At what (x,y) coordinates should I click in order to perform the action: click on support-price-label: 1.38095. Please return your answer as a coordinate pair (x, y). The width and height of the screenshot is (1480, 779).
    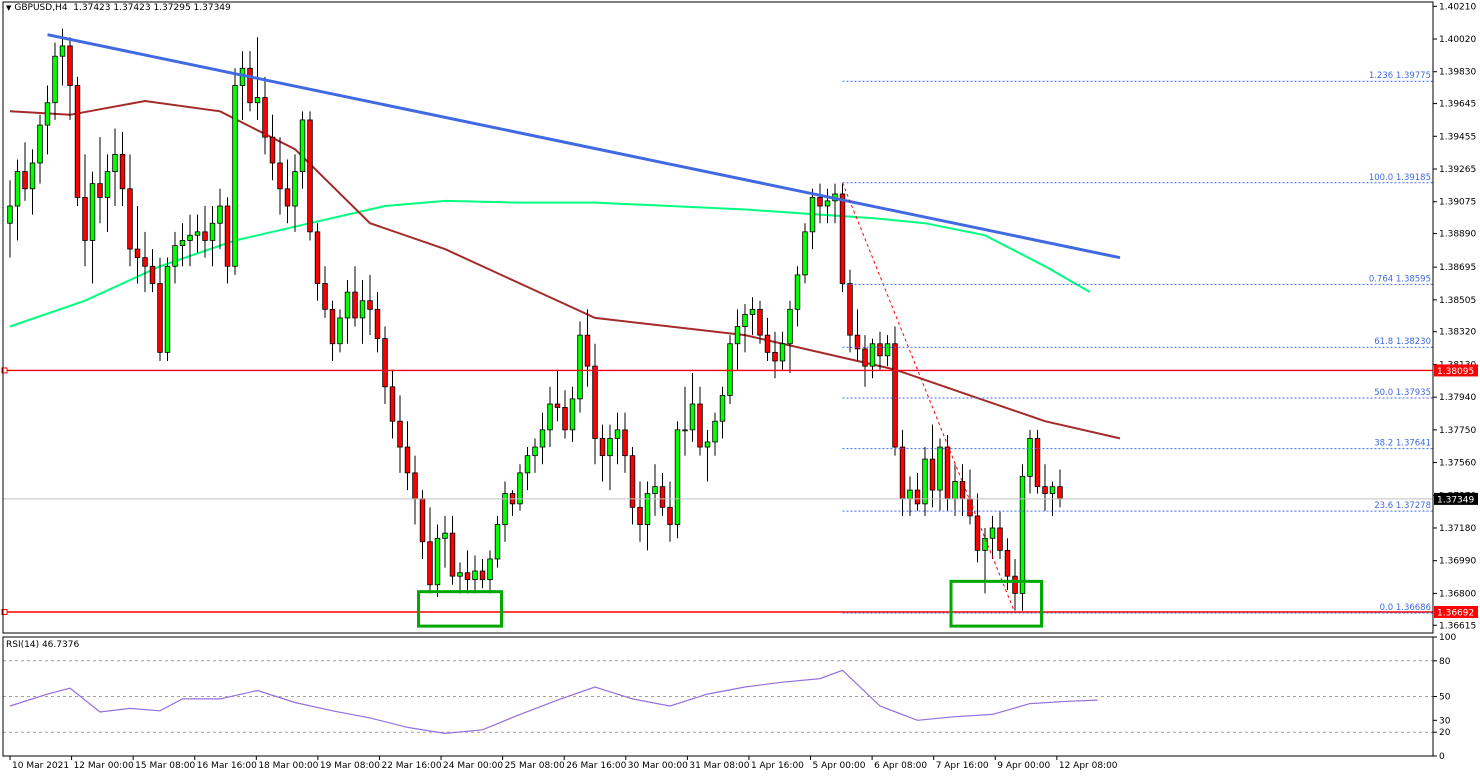
    Looking at the image, I should click on (1455, 372).